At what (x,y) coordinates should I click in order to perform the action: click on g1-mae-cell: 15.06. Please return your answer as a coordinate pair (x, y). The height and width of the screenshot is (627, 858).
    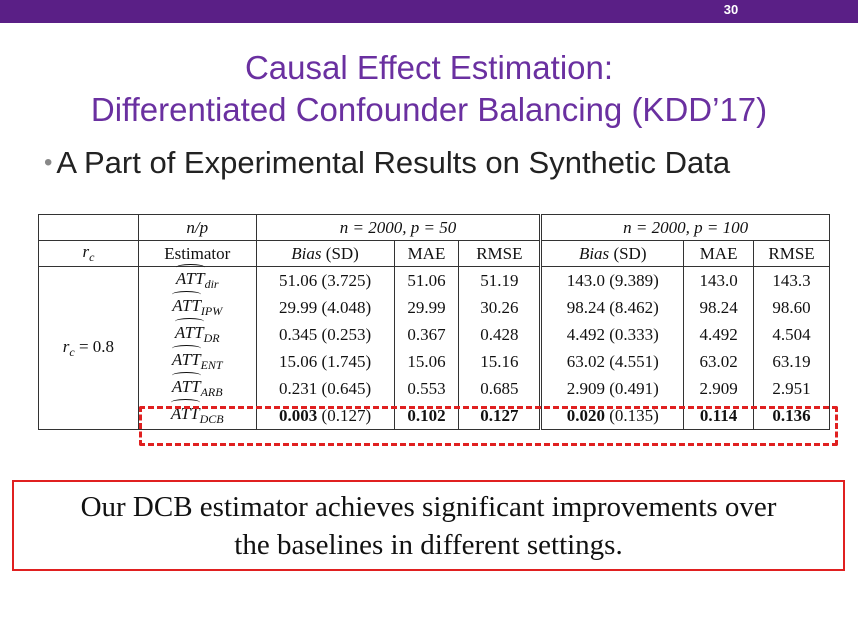
    Looking at the image, I should click on (426, 361).